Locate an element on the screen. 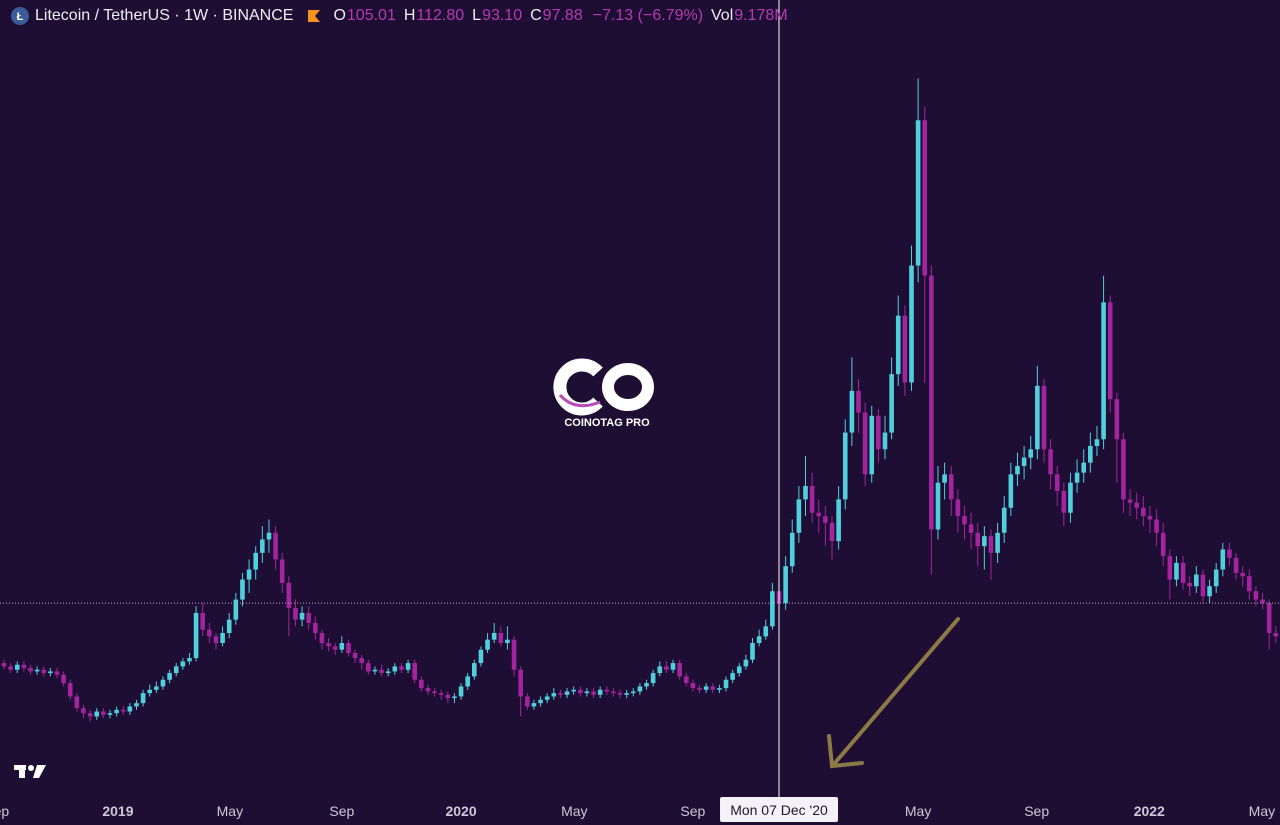  crosshair-time-label: Mon 07 Dec '20 is located at coordinates (779, 810).